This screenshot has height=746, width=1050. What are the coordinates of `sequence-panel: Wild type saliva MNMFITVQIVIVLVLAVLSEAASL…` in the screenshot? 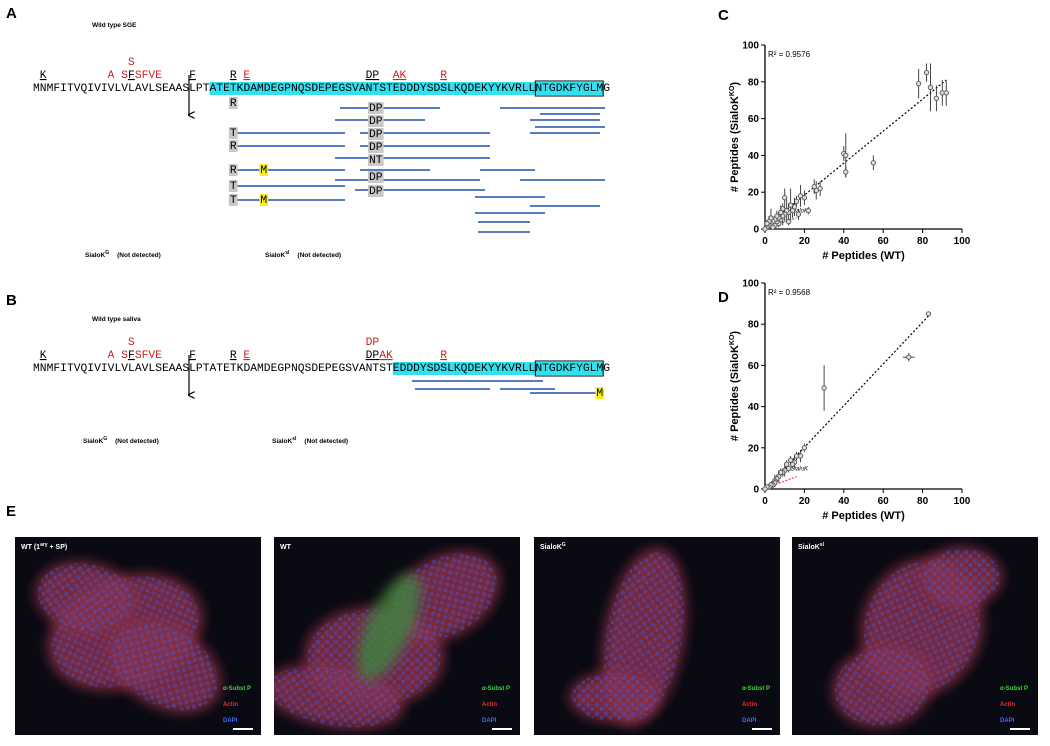 It's located at (321, 380).